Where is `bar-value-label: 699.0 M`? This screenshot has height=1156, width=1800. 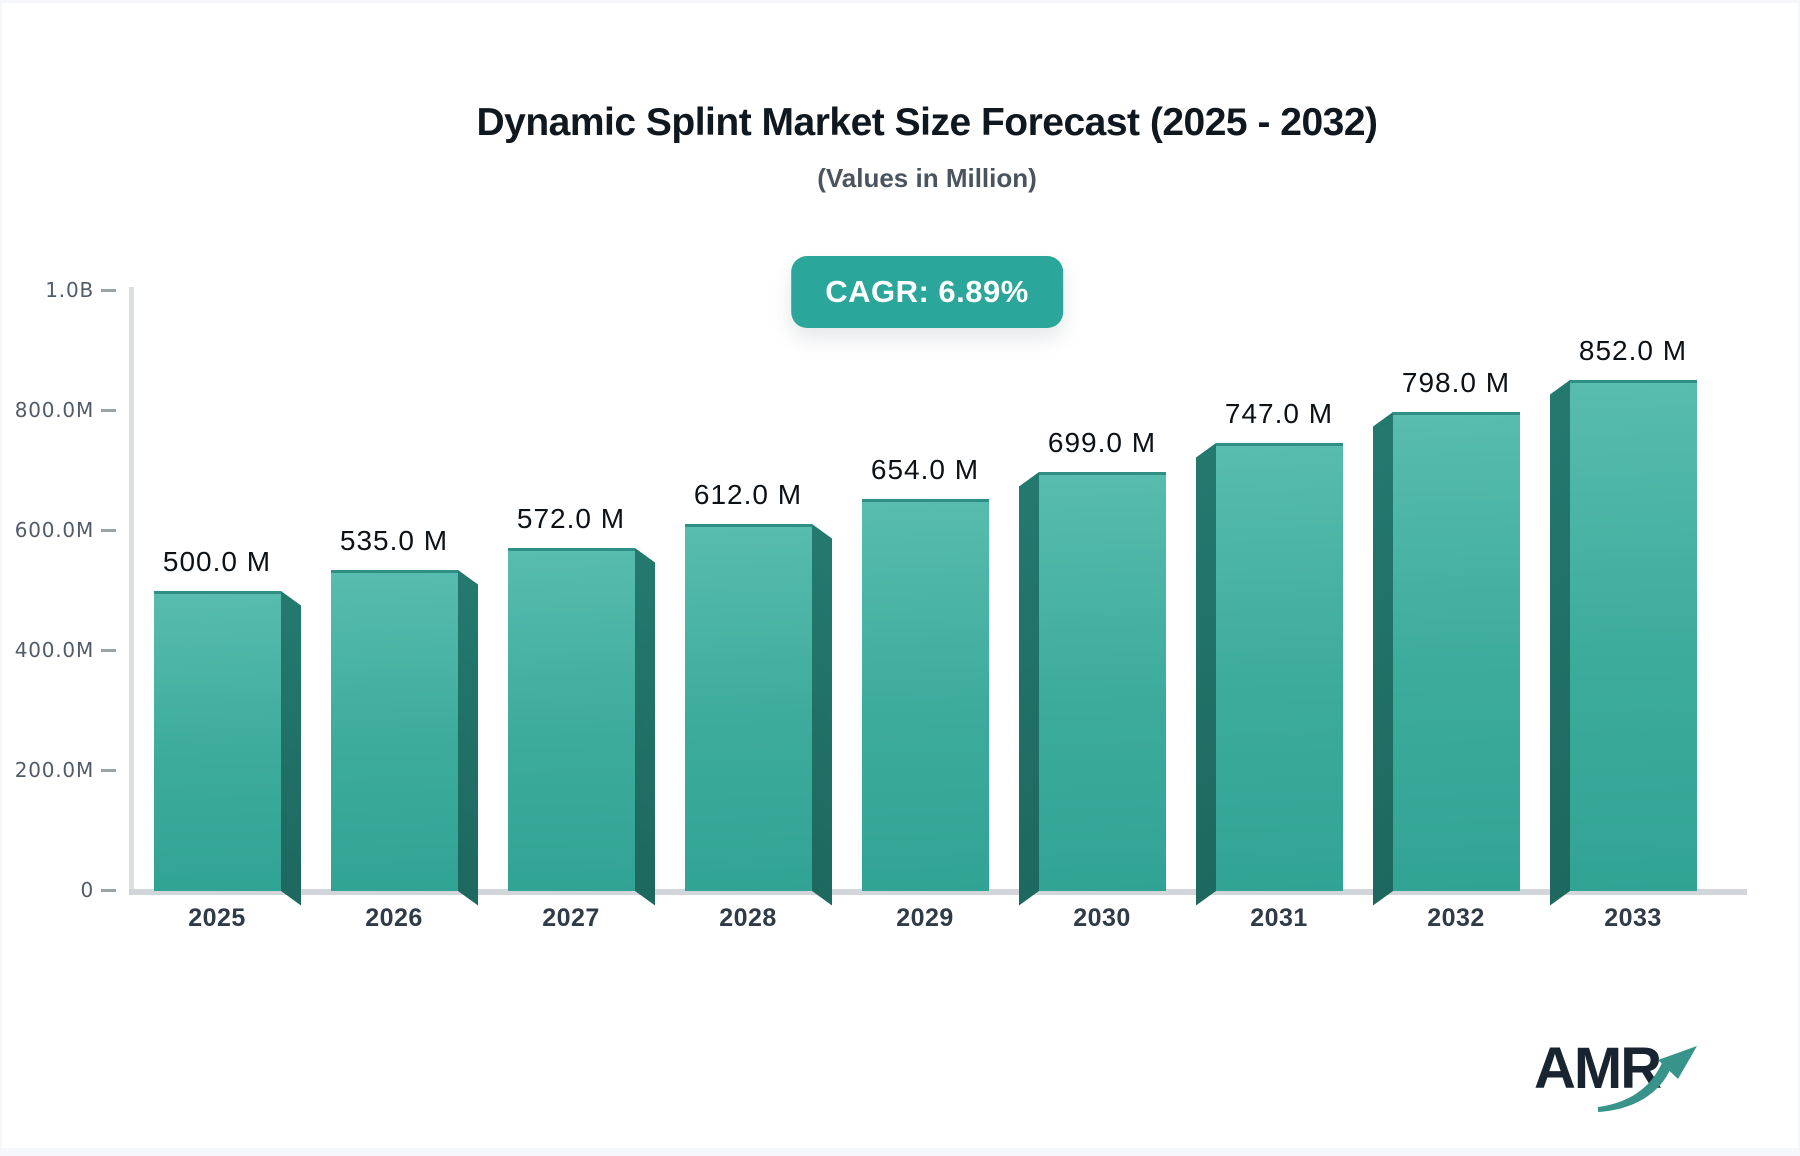 bar-value-label: 699.0 M is located at coordinates (1102, 442).